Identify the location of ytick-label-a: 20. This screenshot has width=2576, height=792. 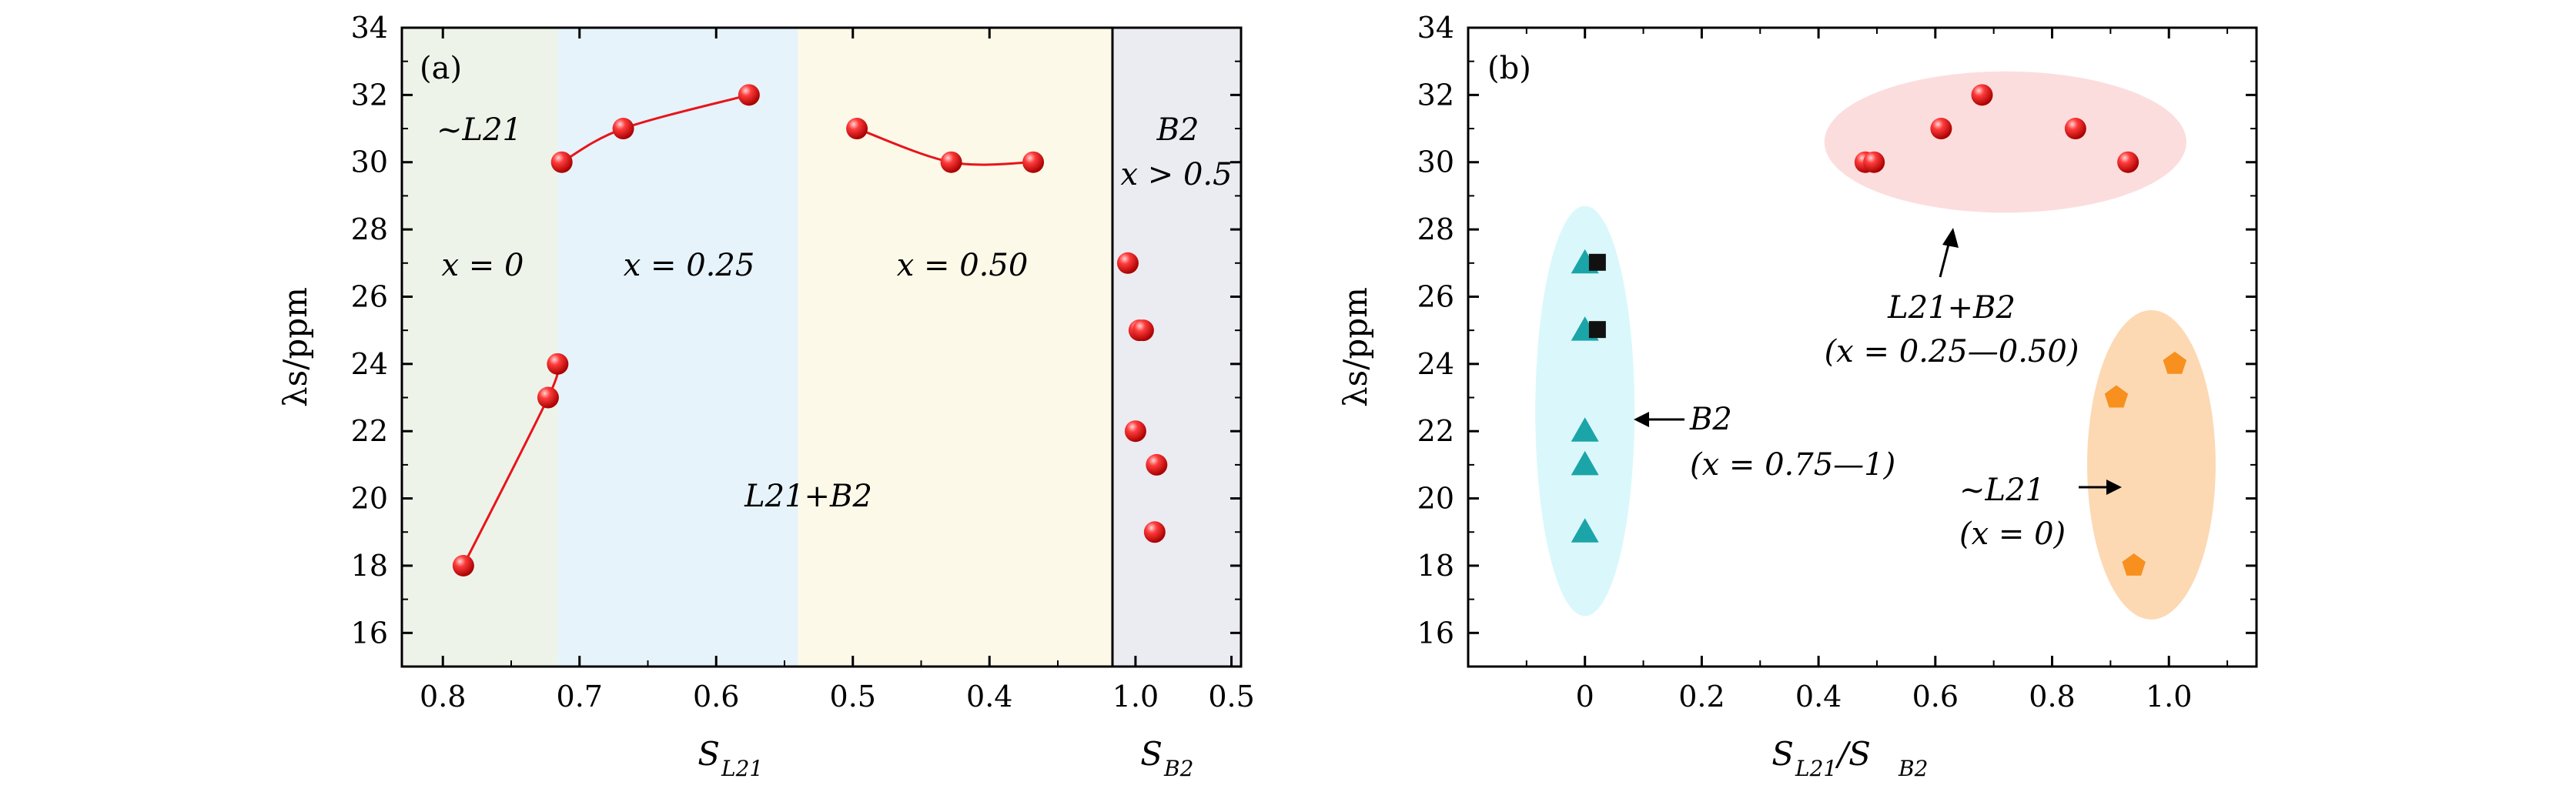
(370, 499).